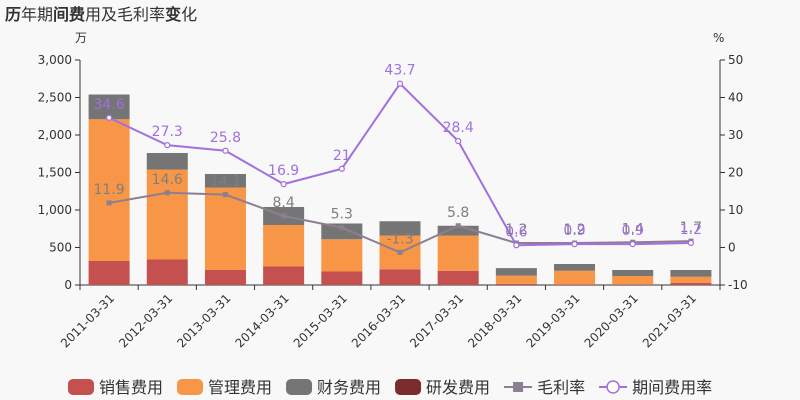 The image size is (800, 400). I want to click on gross-margin-label: 1.7, so click(691, 228).